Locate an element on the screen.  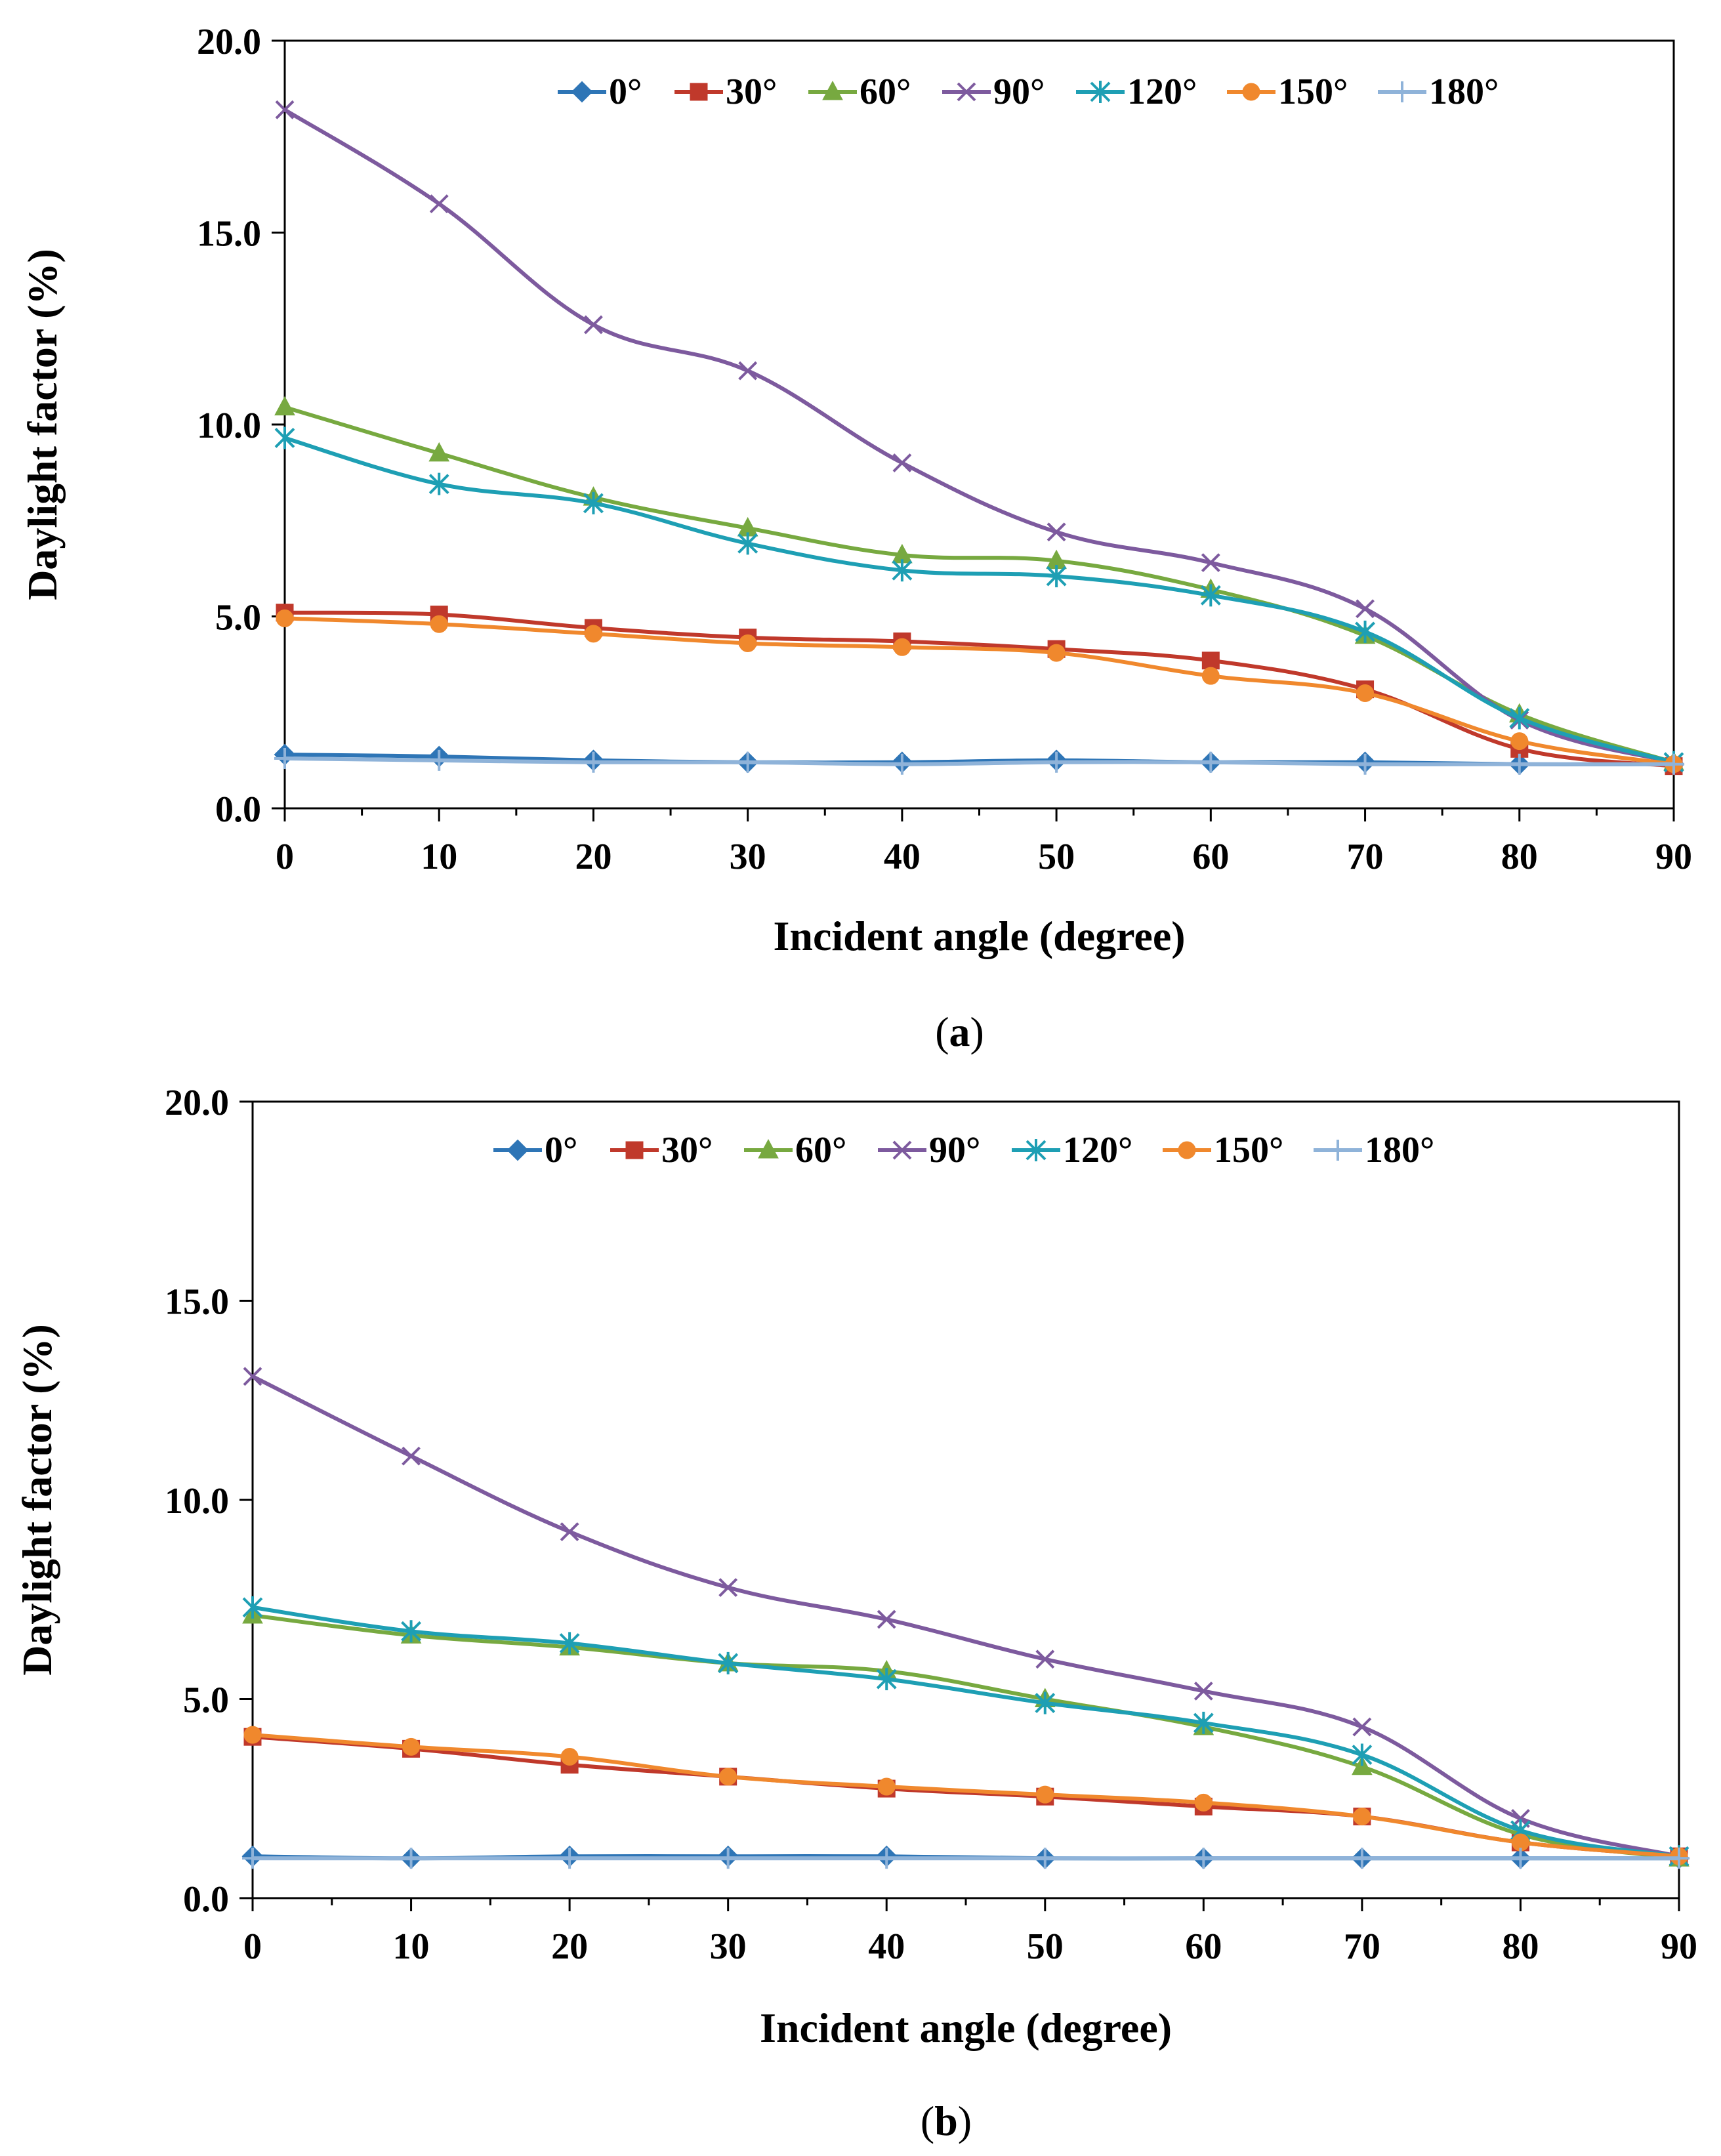
legend-item: 180° is located at coordinates (1374, 1151).